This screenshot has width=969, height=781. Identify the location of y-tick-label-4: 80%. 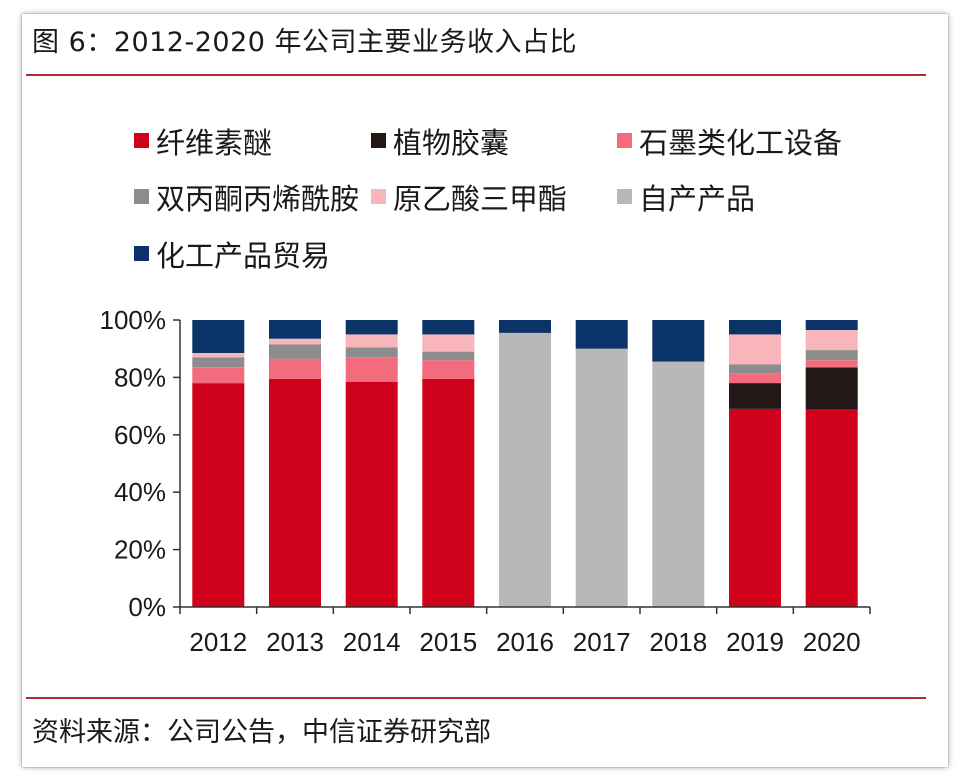
(140, 377).